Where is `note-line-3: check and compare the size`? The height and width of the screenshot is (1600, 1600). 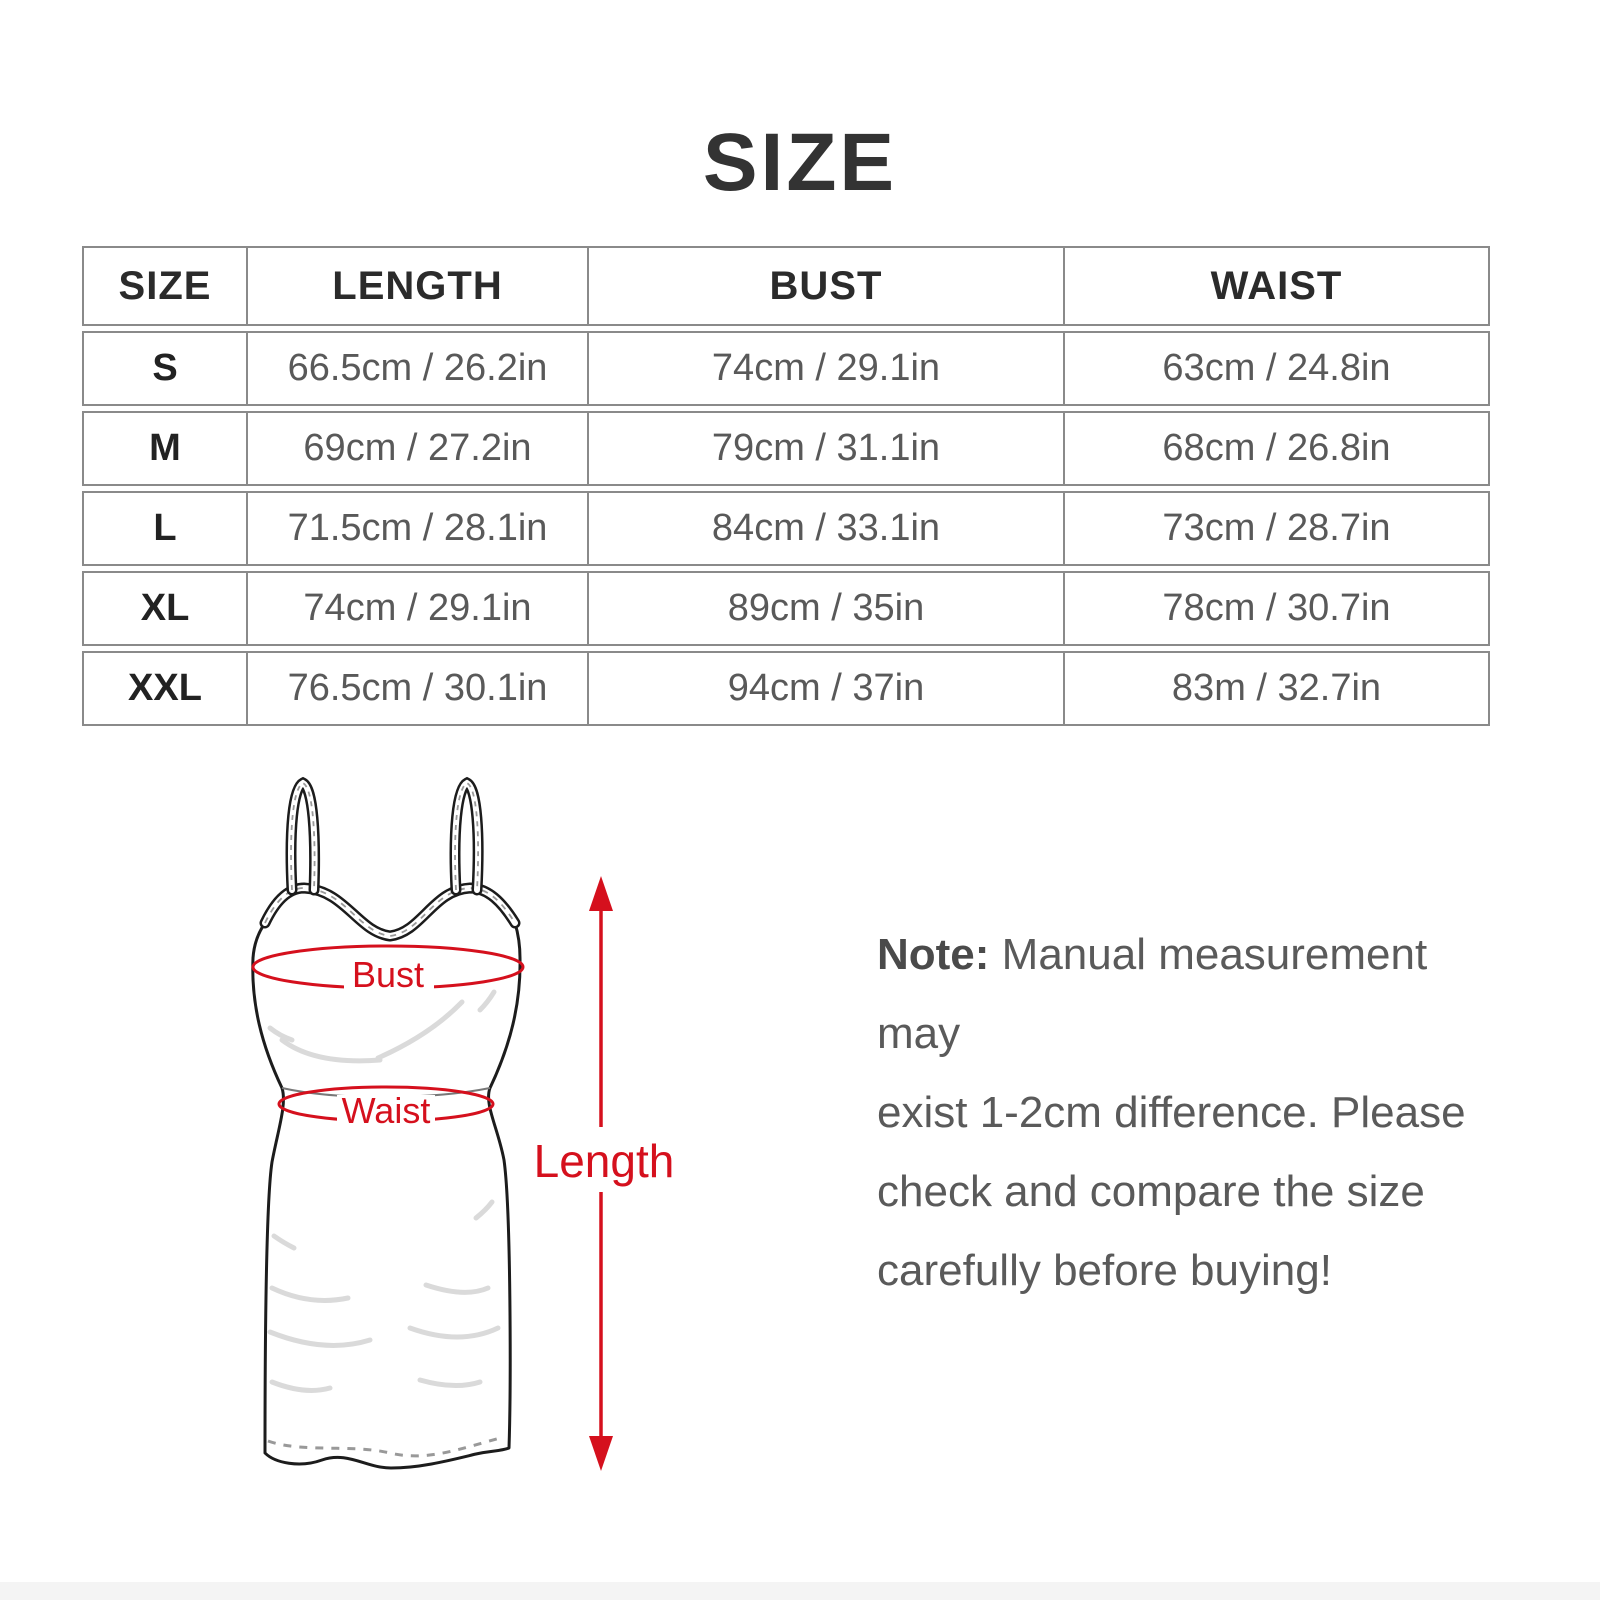
note-line-3: check and compare the size is located at coordinates (1151, 1191).